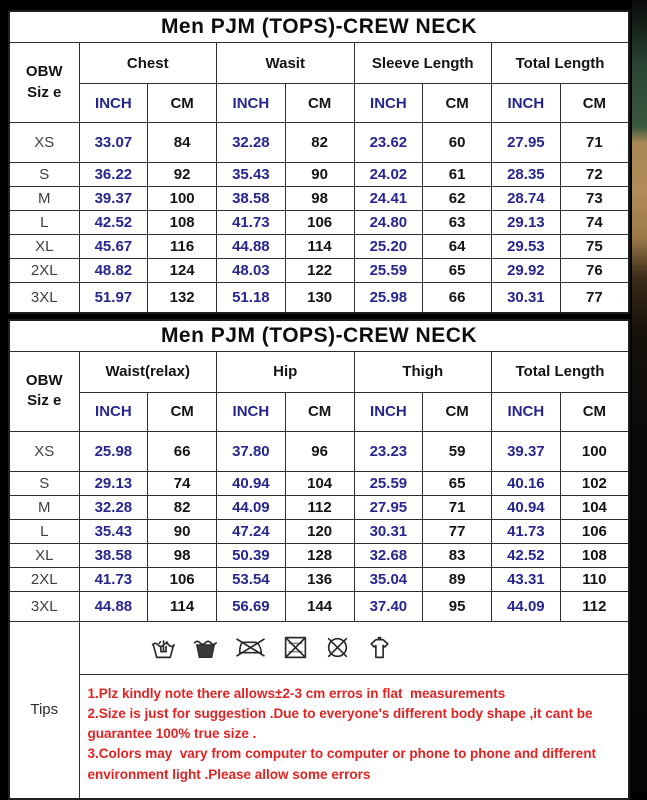 The width and height of the screenshot is (647, 800). Describe the element at coordinates (44, 297) in the screenshot. I see `size-label: 3XL` at that location.